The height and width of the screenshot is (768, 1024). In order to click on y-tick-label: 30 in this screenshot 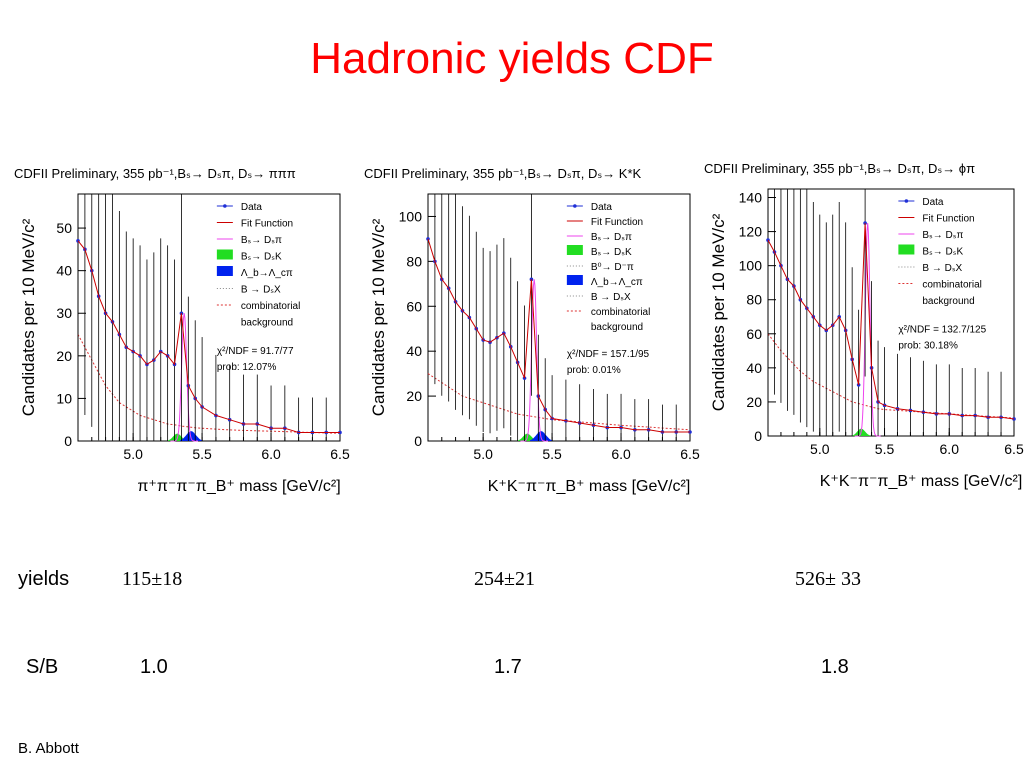, I will do `click(64, 313)`.